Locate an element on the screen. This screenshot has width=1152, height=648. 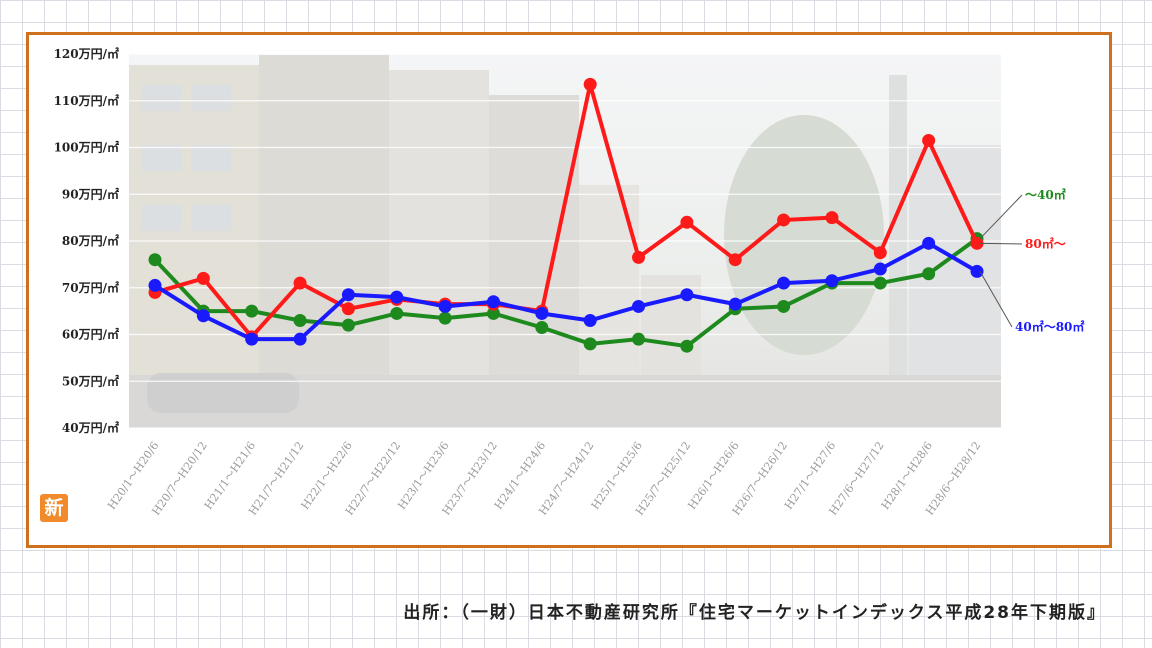
y-tick-label: 90万円/㎡ is located at coordinates (90, 193).